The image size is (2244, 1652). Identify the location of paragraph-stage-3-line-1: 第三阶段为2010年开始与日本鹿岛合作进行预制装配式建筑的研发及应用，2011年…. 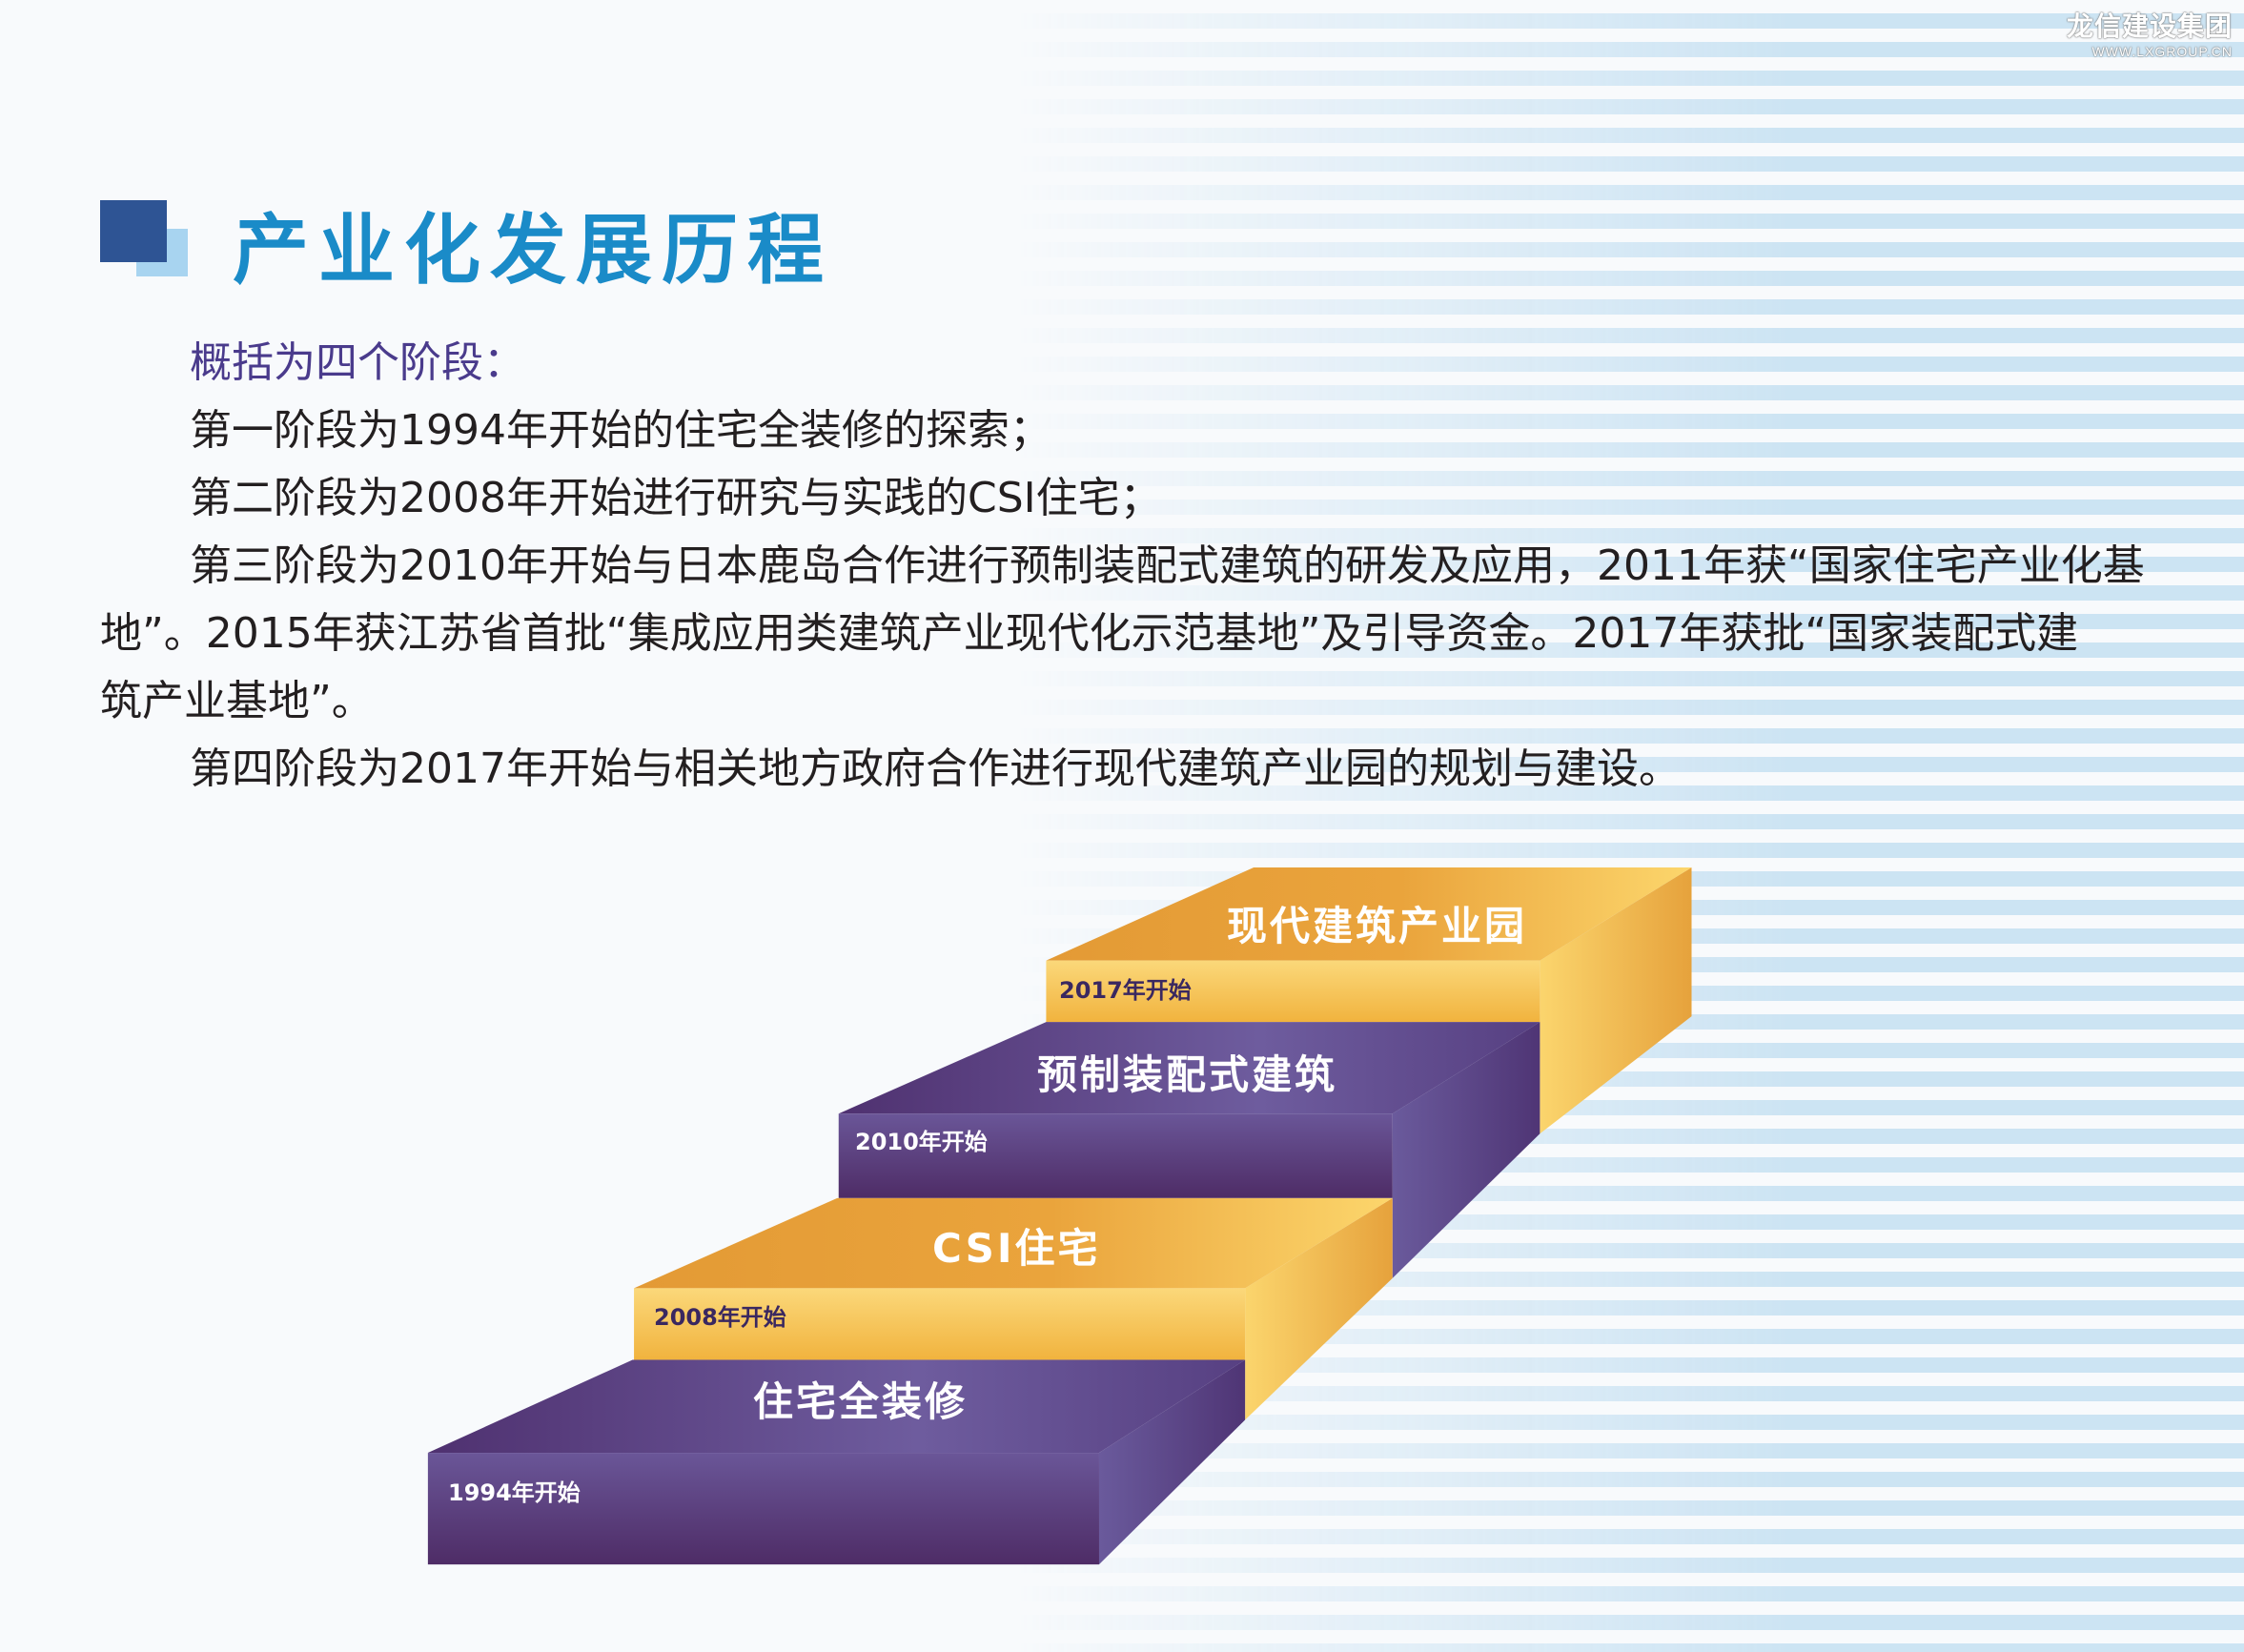
(1167, 565).